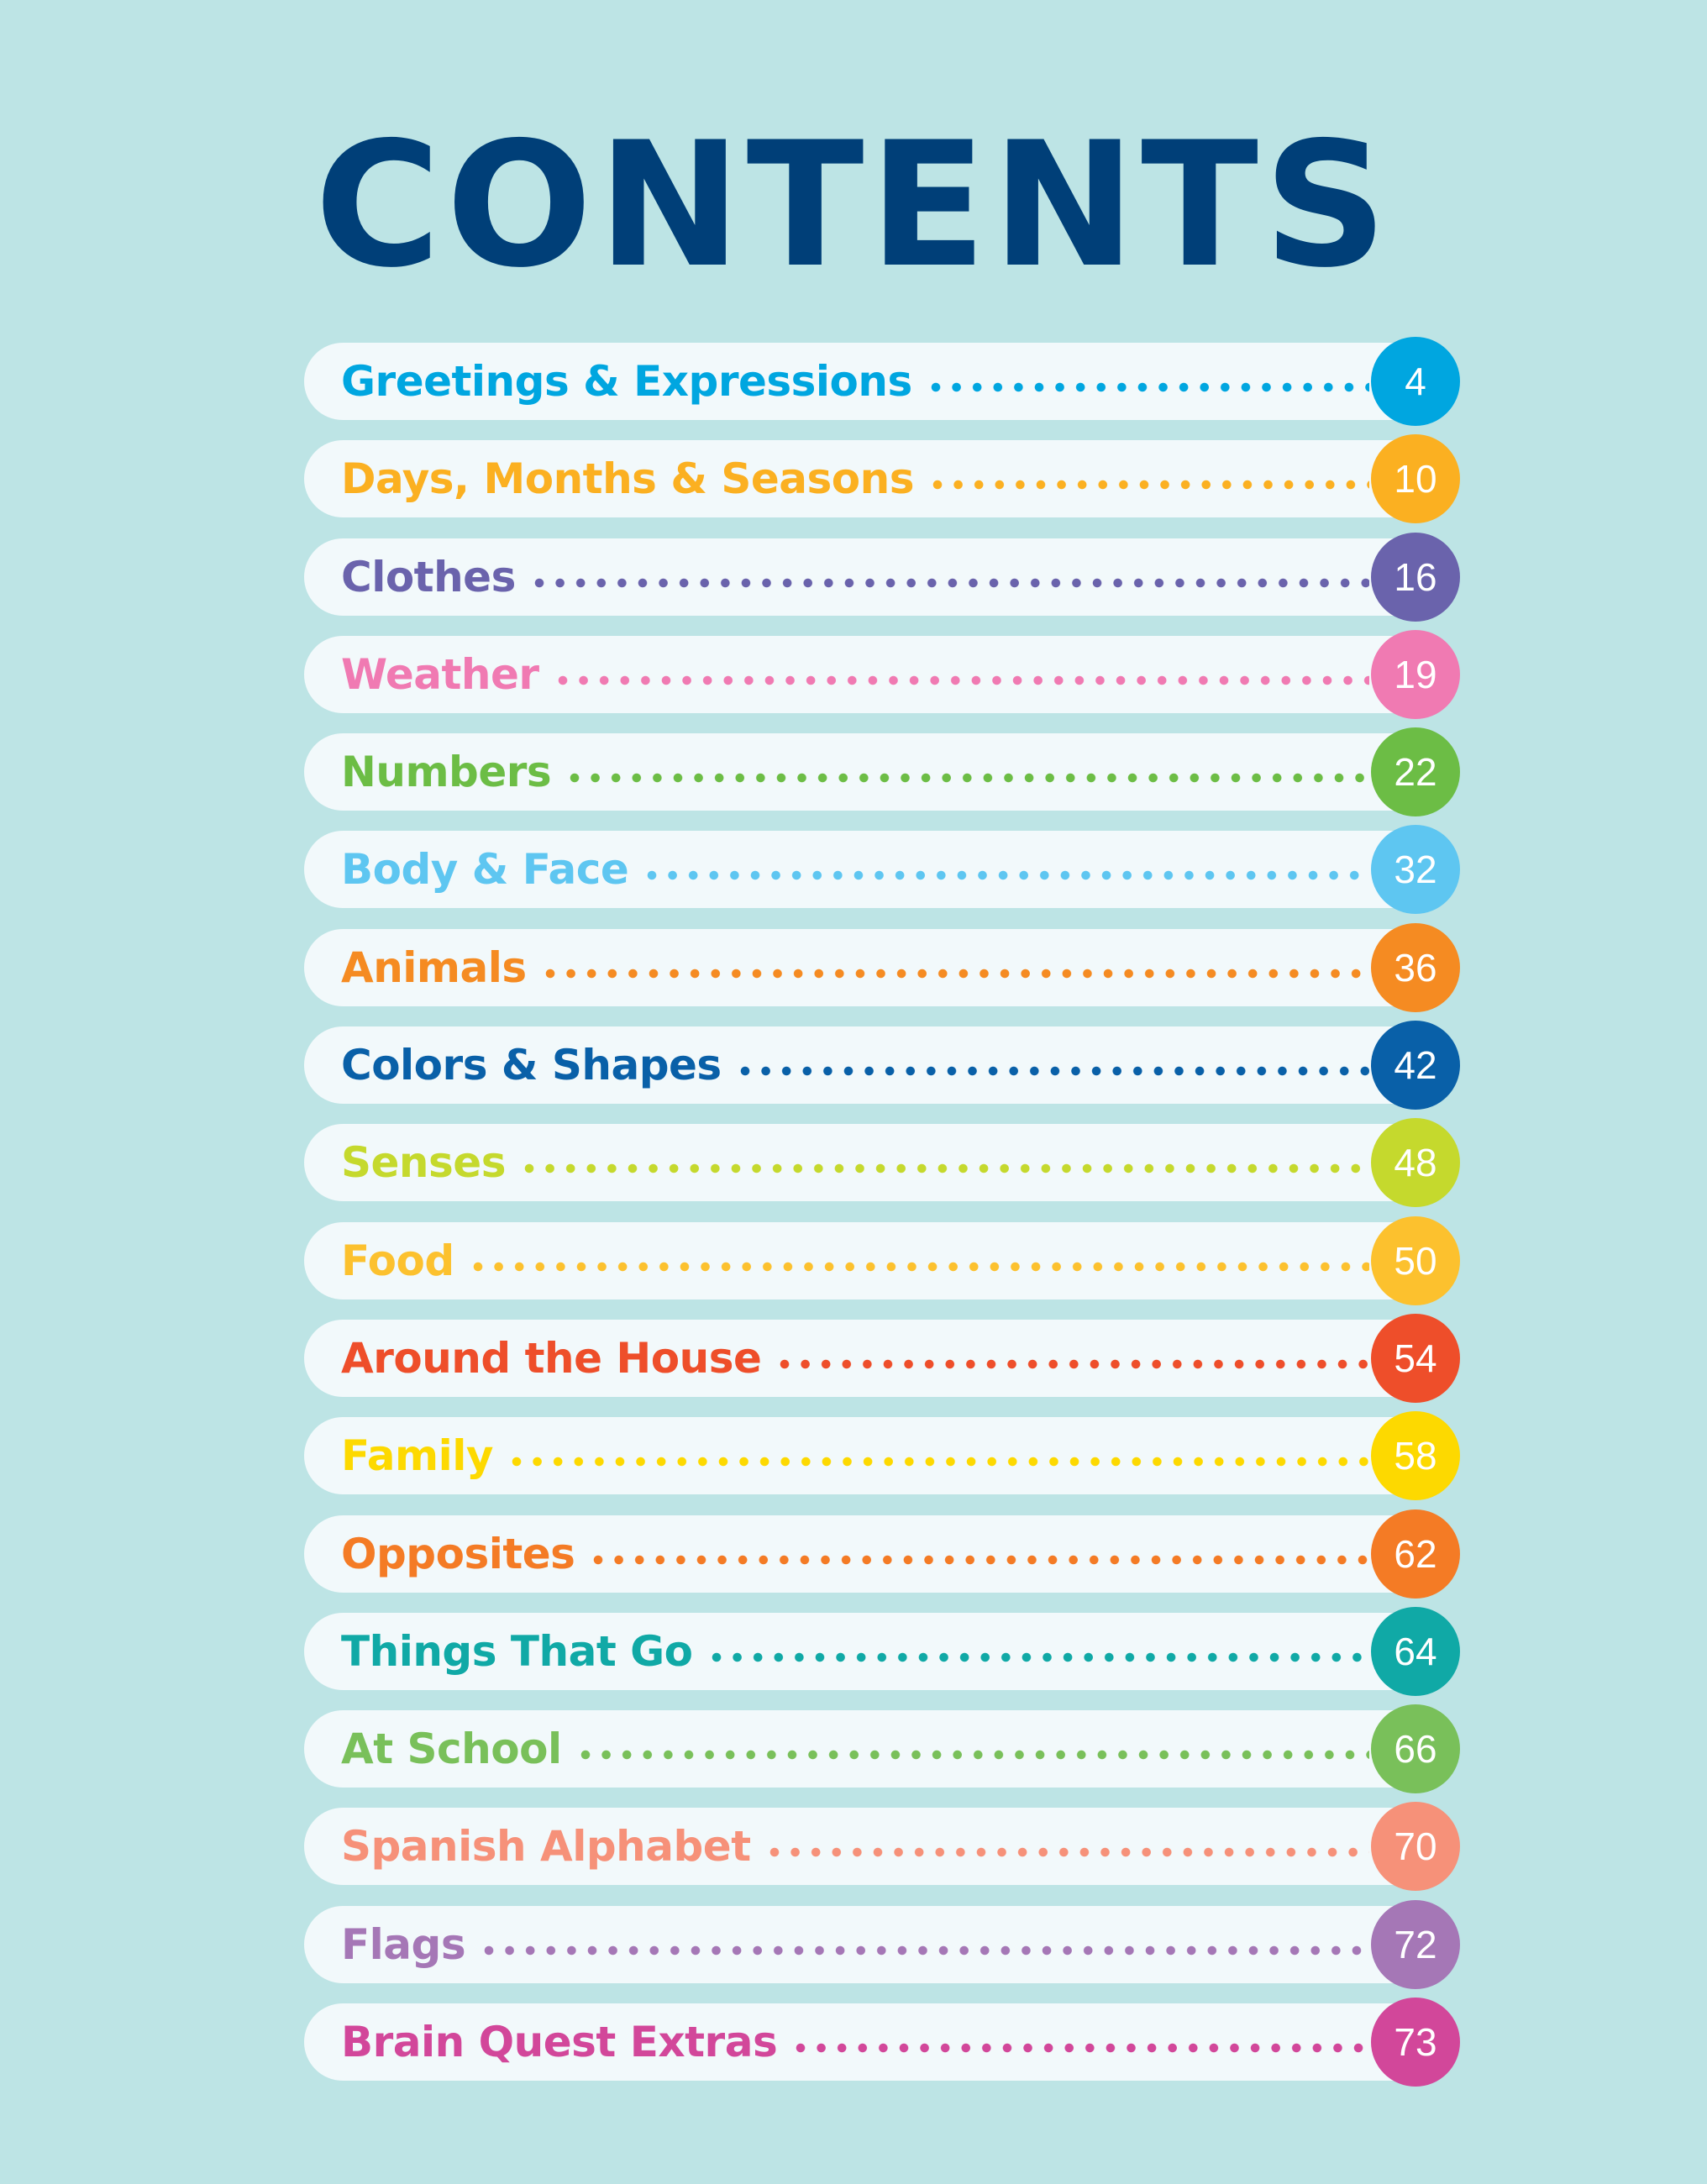  What do you see at coordinates (1415, 2042) in the screenshot?
I see `page-number-badge: 73` at bounding box center [1415, 2042].